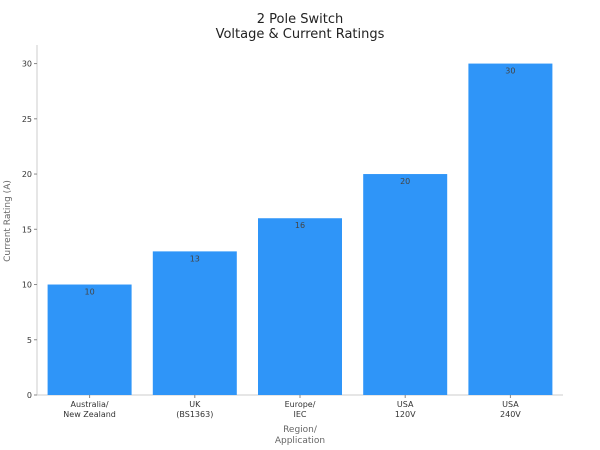 This screenshot has height=450, width=600. Describe the element at coordinates (195, 404) in the screenshot. I see `x-tick-label: UK` at that location.